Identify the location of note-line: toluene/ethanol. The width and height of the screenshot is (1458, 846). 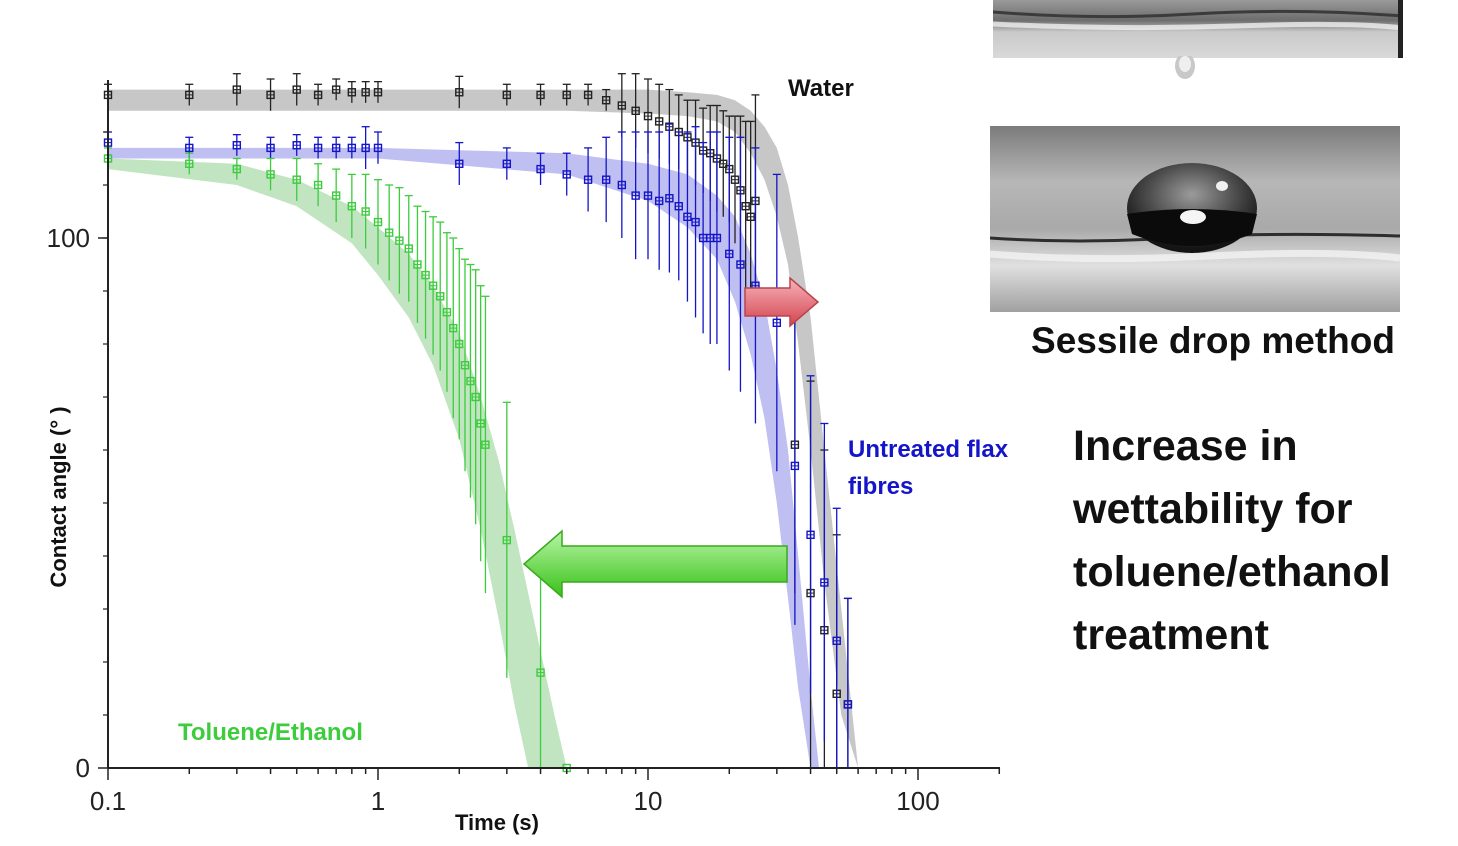
(1232, 572).